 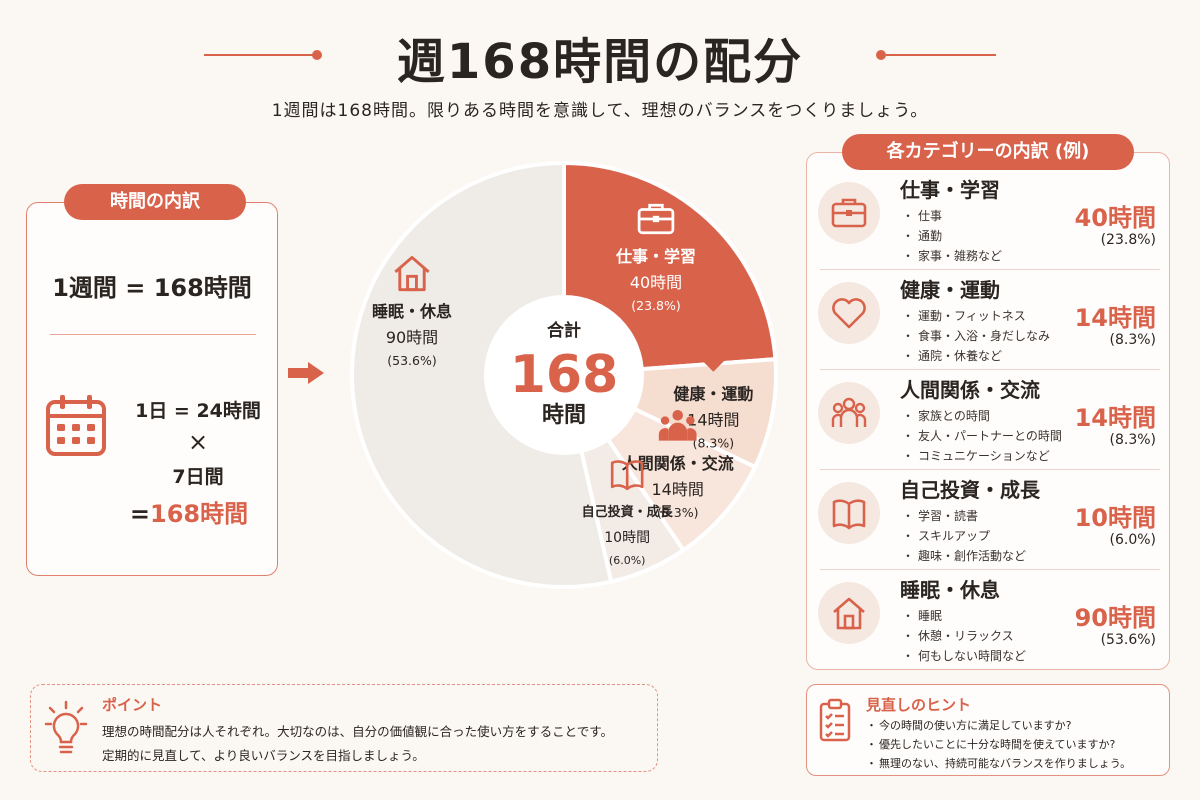 I want to click on category-item: 趣味・創作活動など, so click(x=964, y=556).